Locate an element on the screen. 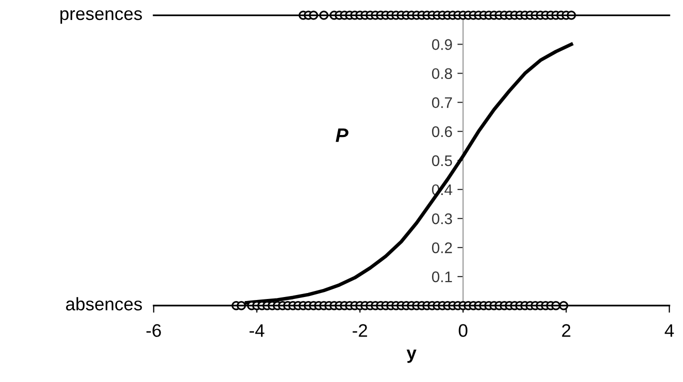  x-axis-title: y is located at coordinates (411, 356).